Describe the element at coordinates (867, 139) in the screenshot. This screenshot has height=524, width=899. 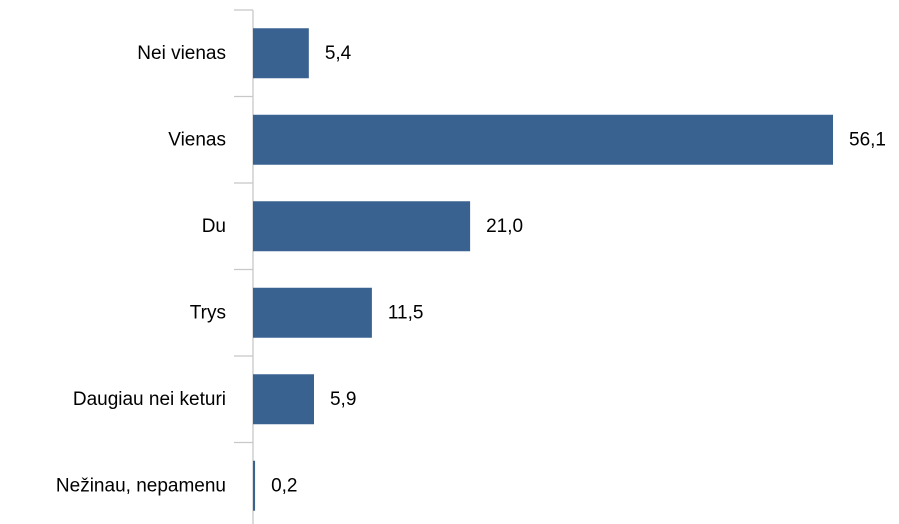
I see `data-label: 56,1` at that location.